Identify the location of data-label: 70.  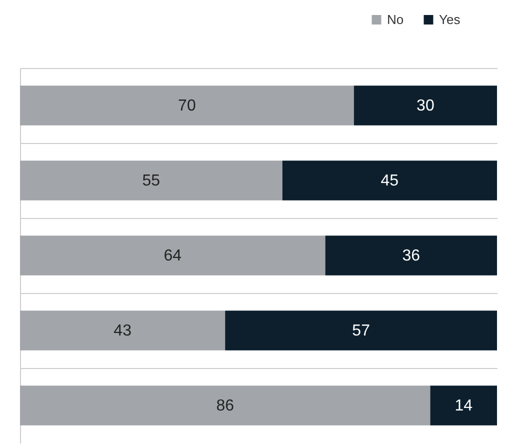
(187, 106).